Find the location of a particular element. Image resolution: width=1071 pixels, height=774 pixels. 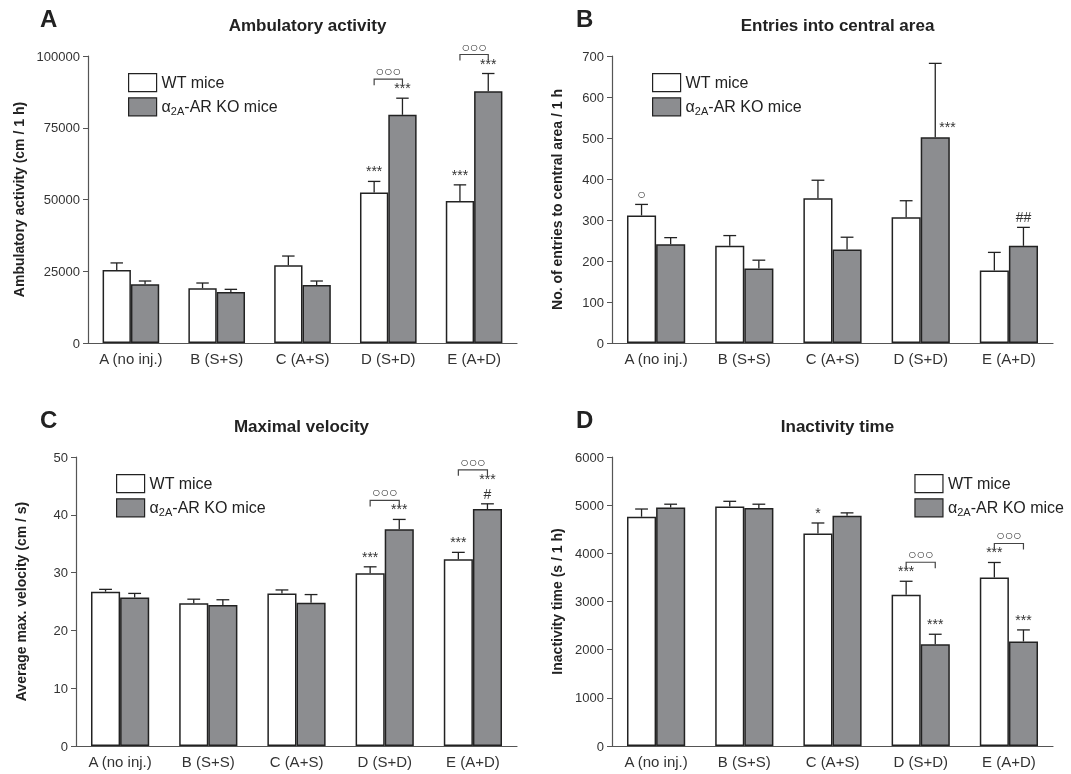

y-tick-label: 6000 is located at coordinates (589, 457).